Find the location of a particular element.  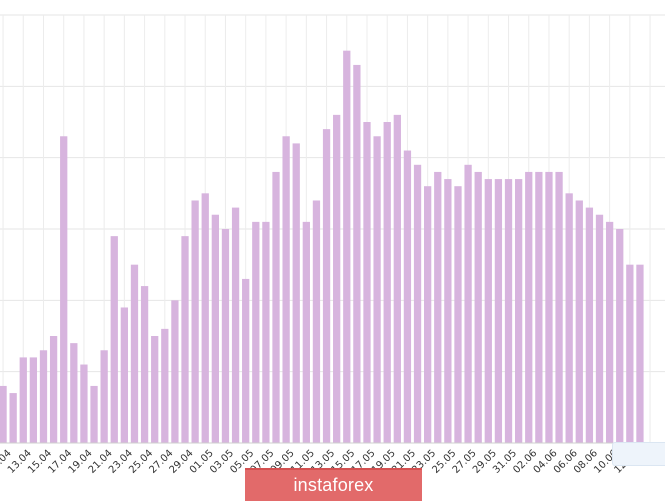

bar-07.06 is located at coordinates (579, 321).